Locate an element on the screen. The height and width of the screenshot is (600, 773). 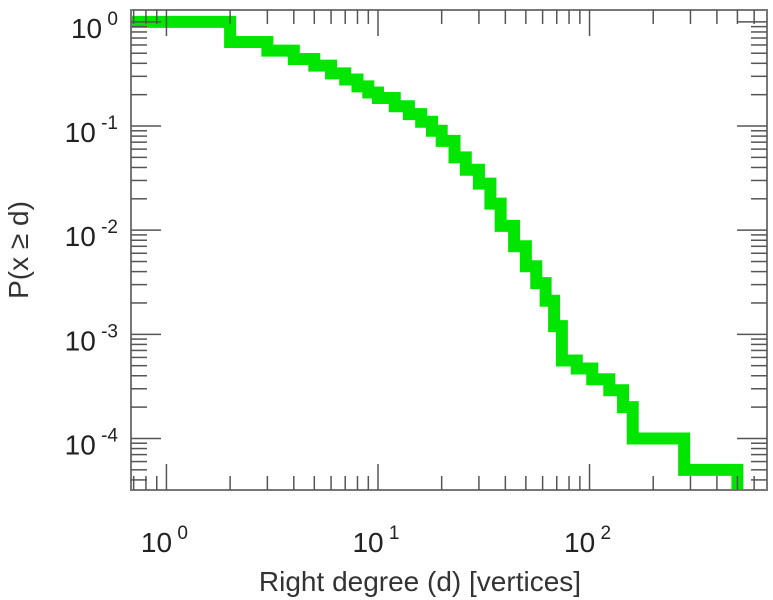
y-axis-label: P(x ≥ d) is located at coordinates (18, 250).